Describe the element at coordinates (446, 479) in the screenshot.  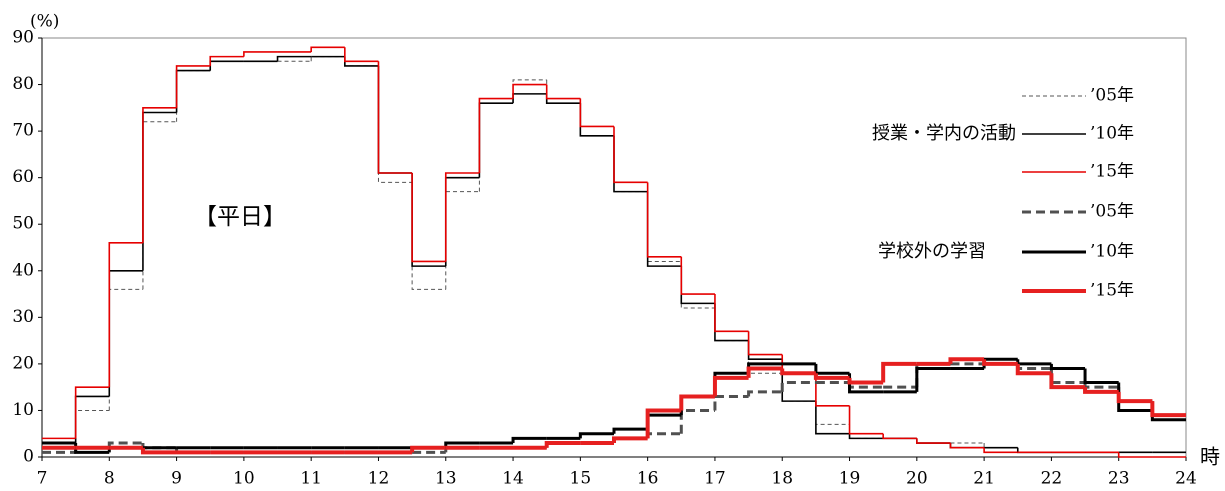
I see `x-tick-label: 13` at that location.